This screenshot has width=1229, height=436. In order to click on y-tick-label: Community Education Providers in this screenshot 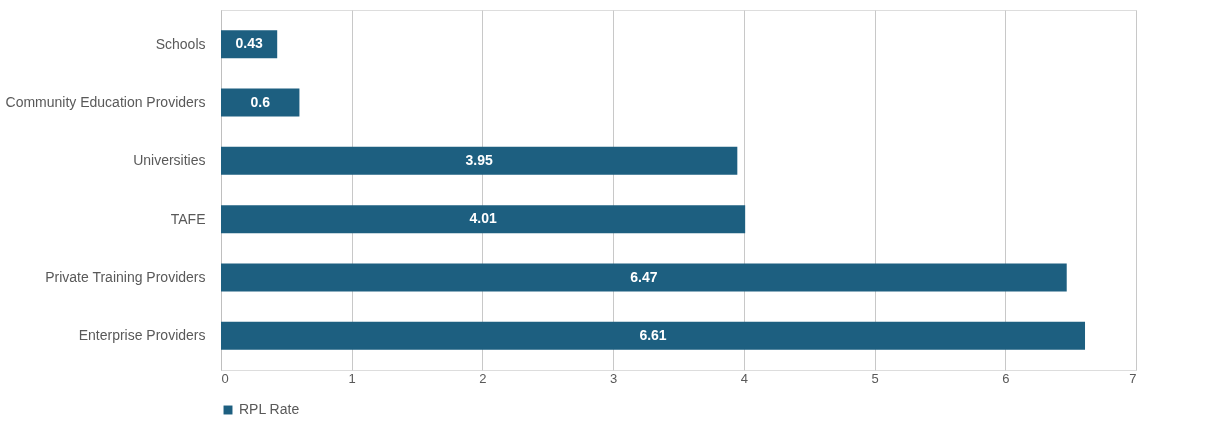, I will do `click(105, 102)`.